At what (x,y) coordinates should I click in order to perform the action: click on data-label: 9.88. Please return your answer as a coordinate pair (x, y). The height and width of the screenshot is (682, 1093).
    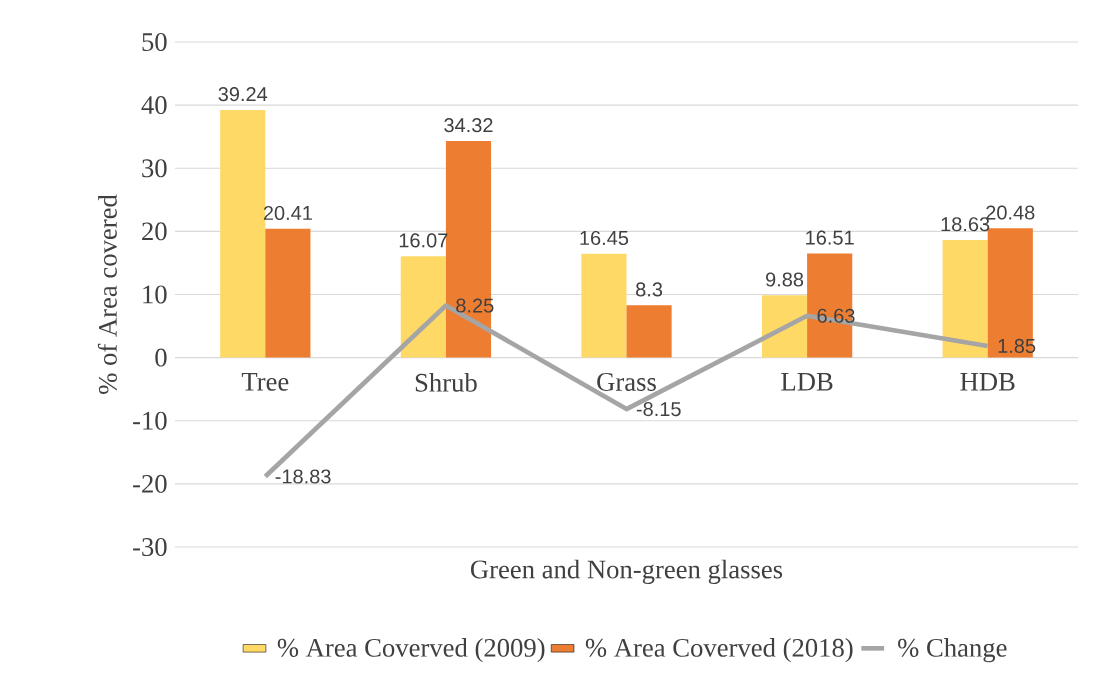
    Looking at the image, I should click on (785, 279).